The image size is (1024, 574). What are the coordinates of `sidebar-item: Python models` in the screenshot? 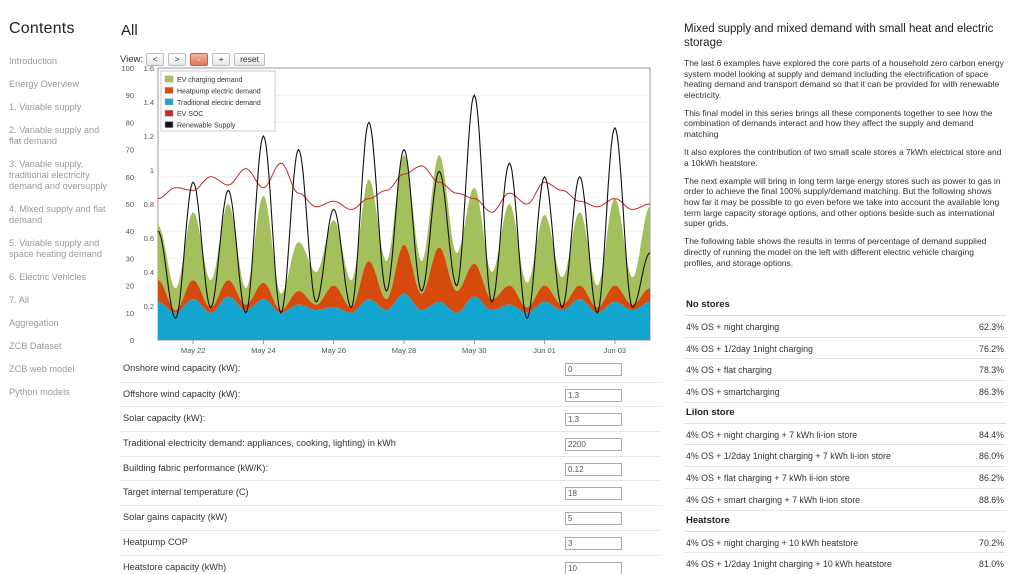 It's located at (39, 392).